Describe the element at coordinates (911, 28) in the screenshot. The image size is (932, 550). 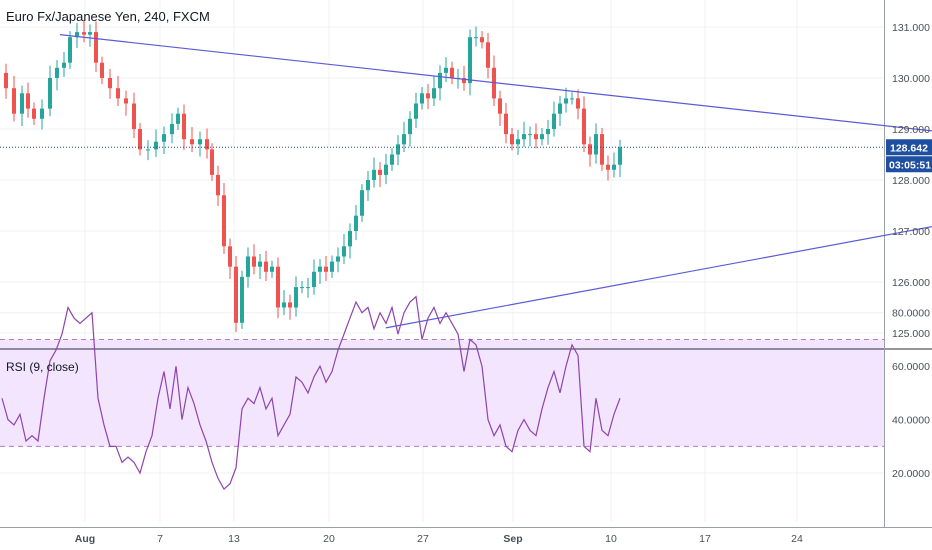
I see `price-tick-label: 131.000` at that location.